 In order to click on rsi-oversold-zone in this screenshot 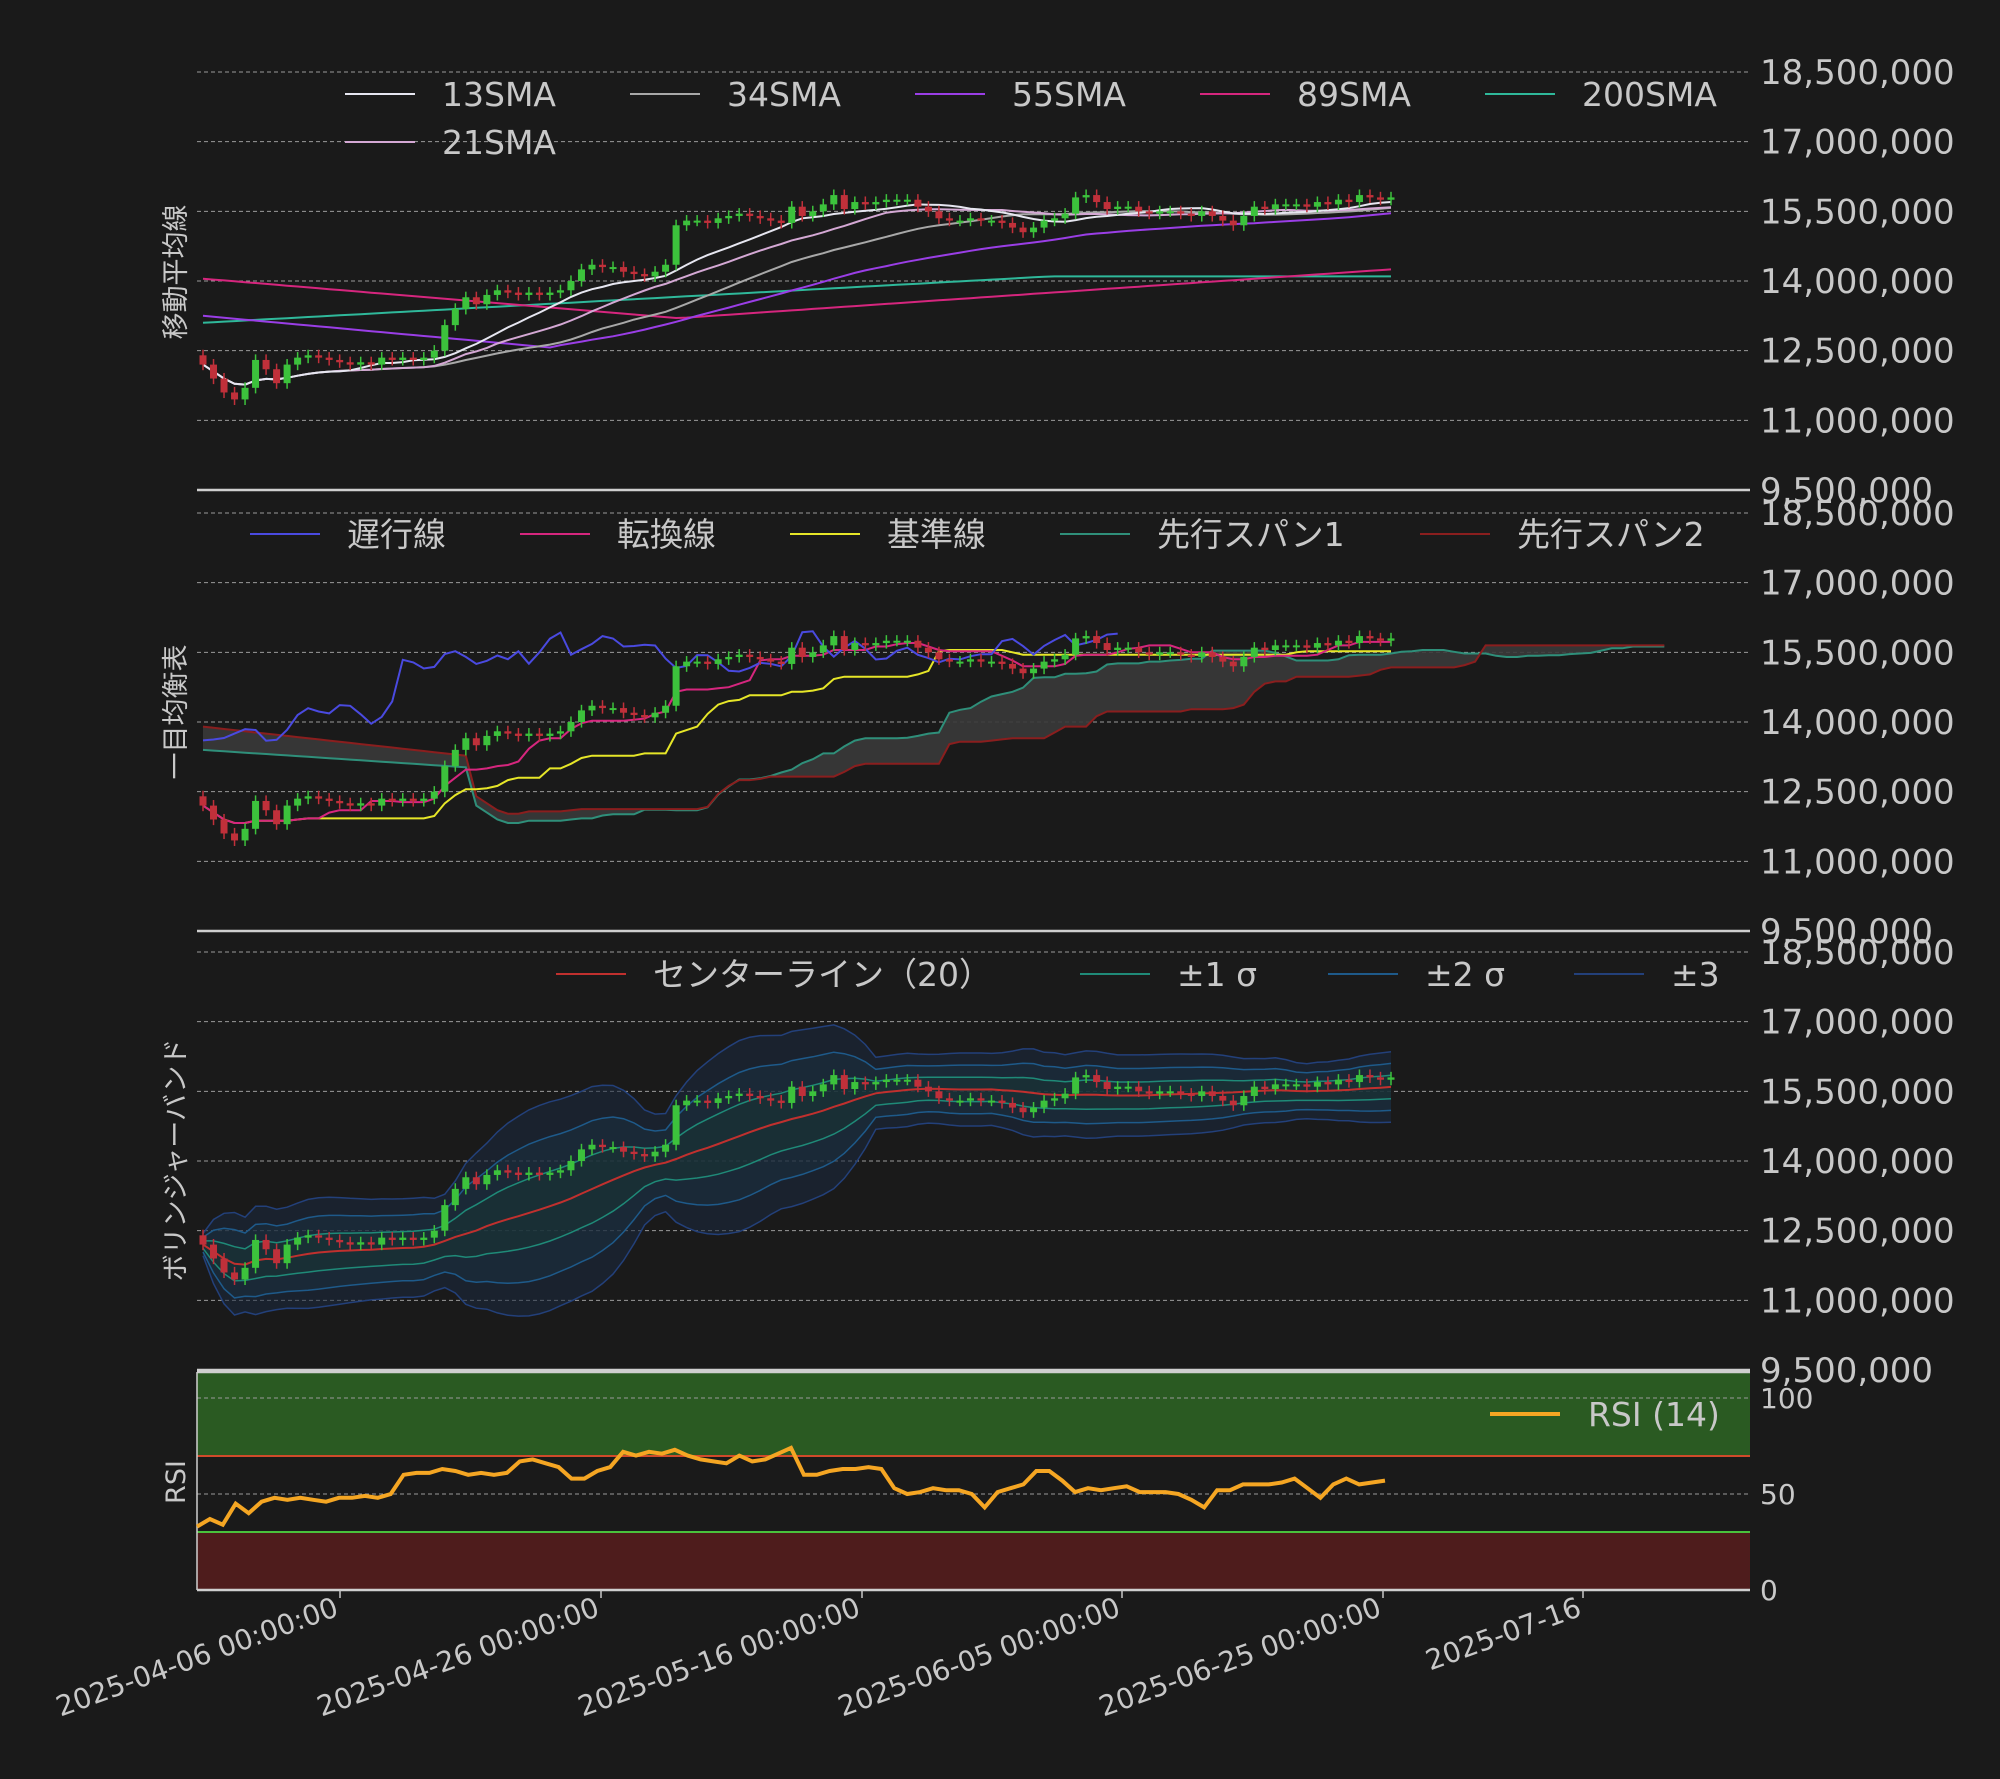, I will do `click(973, 1561)`.